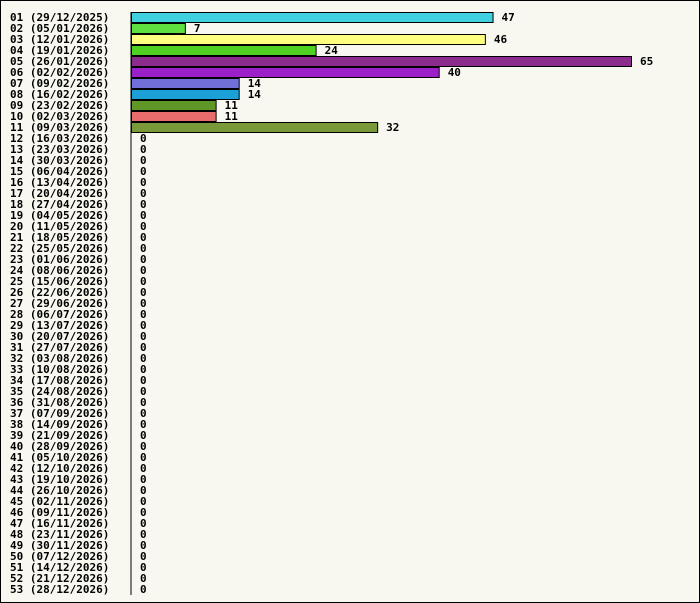  Describe the element at coordinates (59, 303) in the screenshot. I see `category-label: 27 (29/06/2026)` at that location.